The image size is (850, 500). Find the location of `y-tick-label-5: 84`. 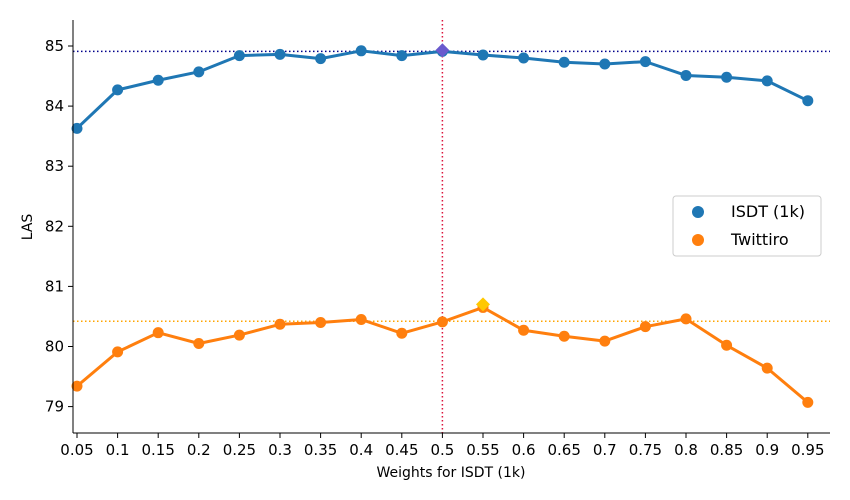

y-tick-label-5: 84 is located at coordinates (54, 106).